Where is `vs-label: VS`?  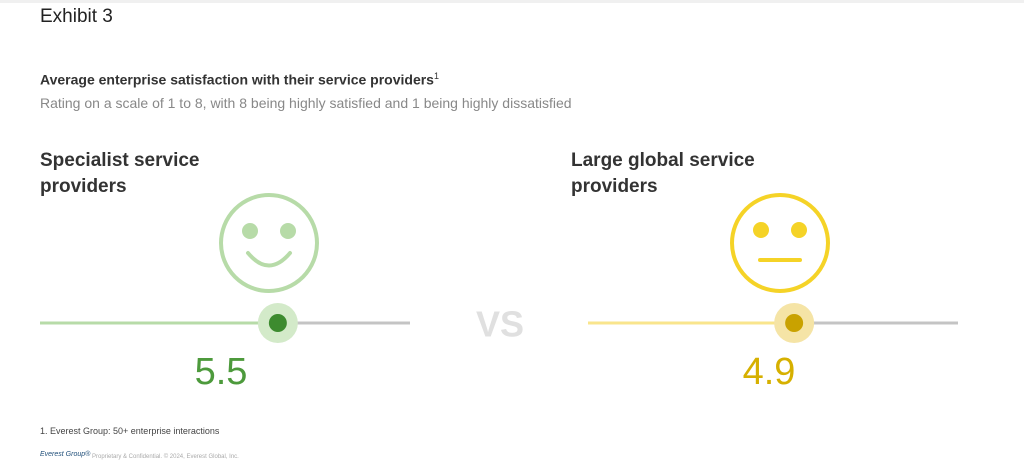
vs-label: VS is located at coordinates (500, 324).